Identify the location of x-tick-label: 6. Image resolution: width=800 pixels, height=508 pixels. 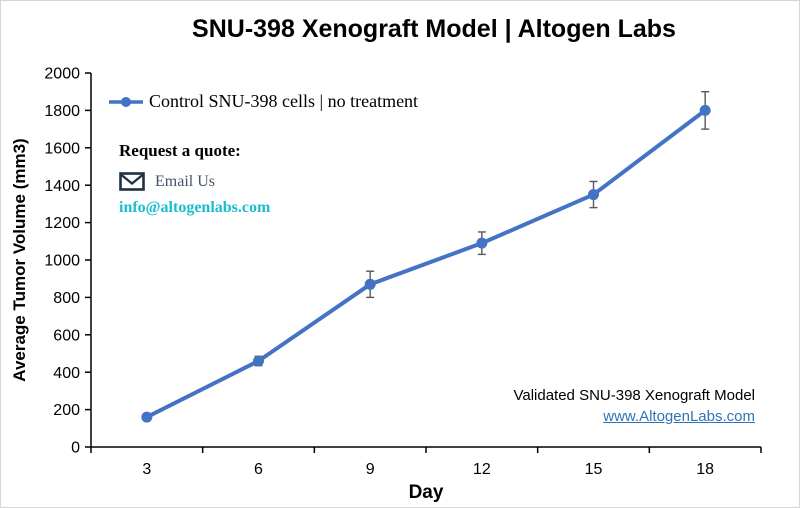
(258, 469).